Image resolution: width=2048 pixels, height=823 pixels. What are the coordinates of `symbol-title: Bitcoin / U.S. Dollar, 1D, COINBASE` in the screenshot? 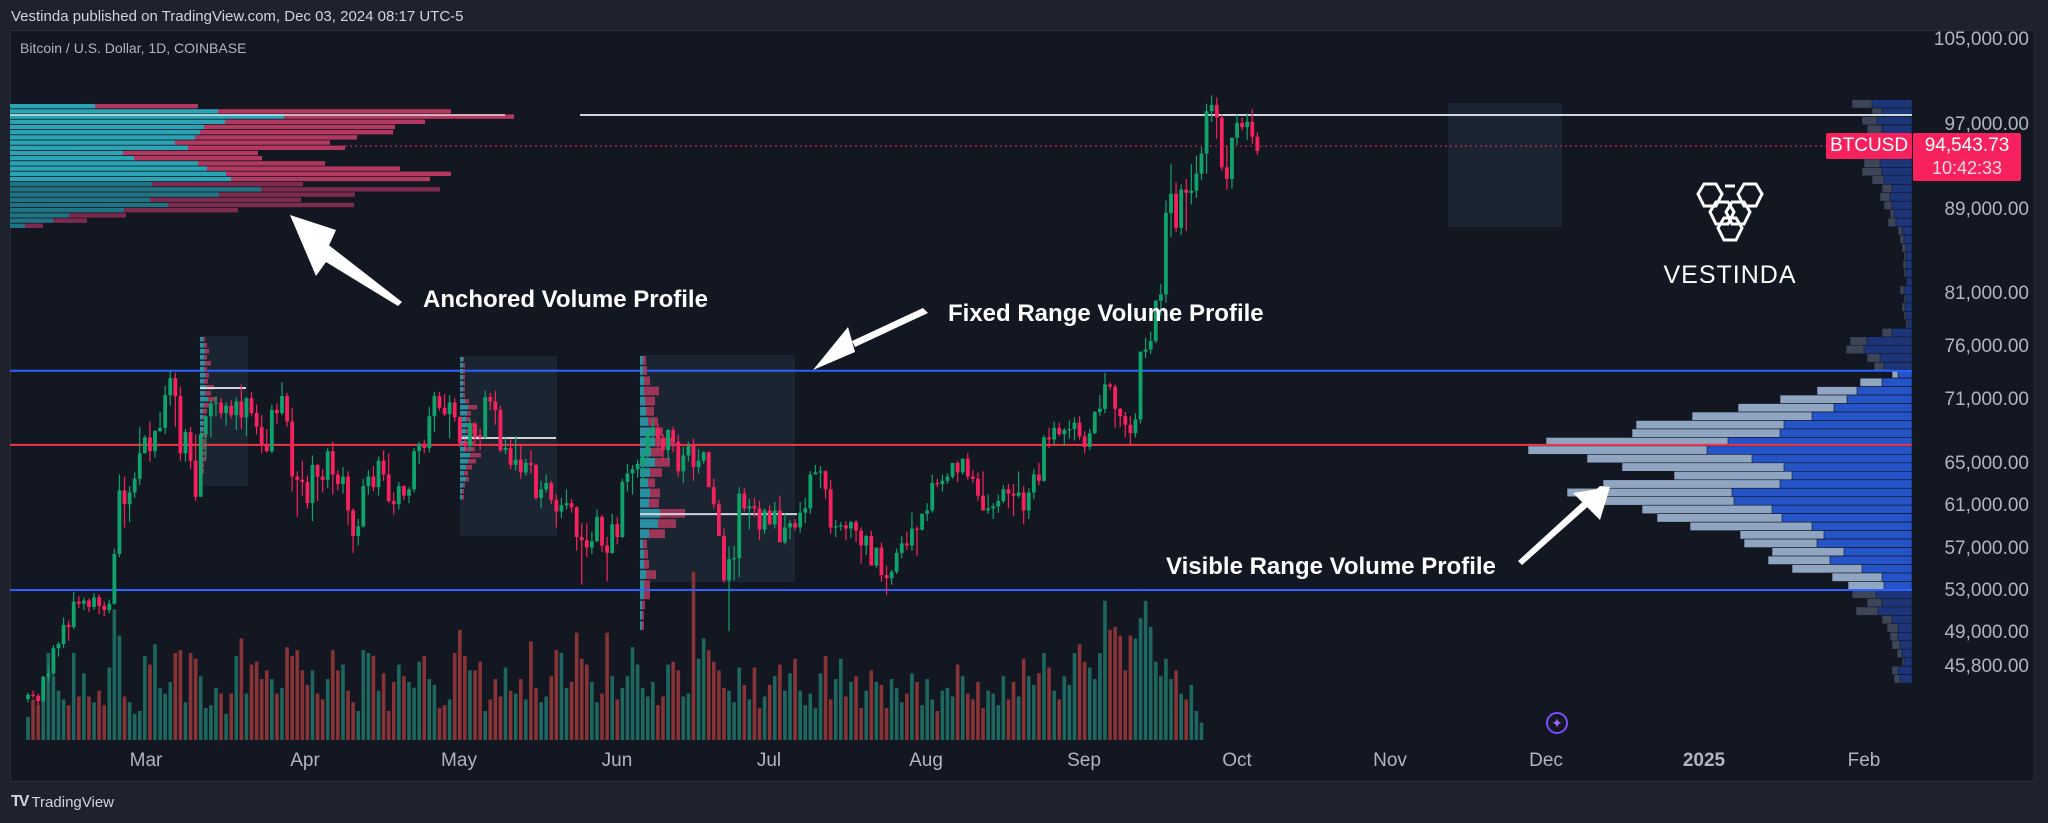 It's located at (133, 48).